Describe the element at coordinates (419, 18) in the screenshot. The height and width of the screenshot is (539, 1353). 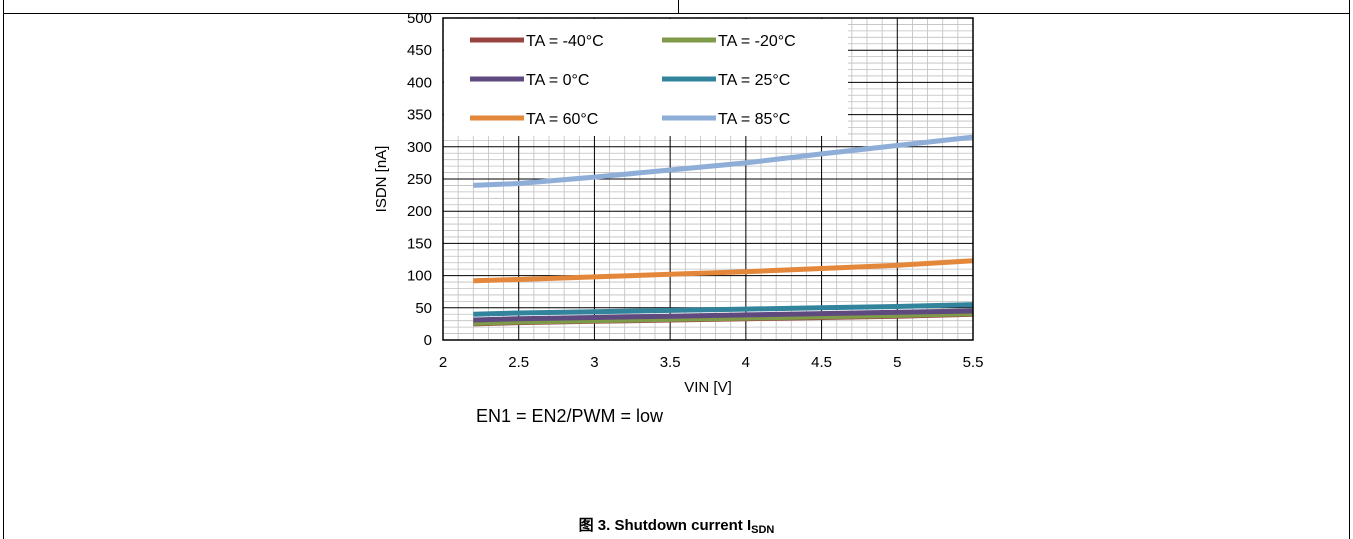
I see `y-tick-label: 500` at that location.